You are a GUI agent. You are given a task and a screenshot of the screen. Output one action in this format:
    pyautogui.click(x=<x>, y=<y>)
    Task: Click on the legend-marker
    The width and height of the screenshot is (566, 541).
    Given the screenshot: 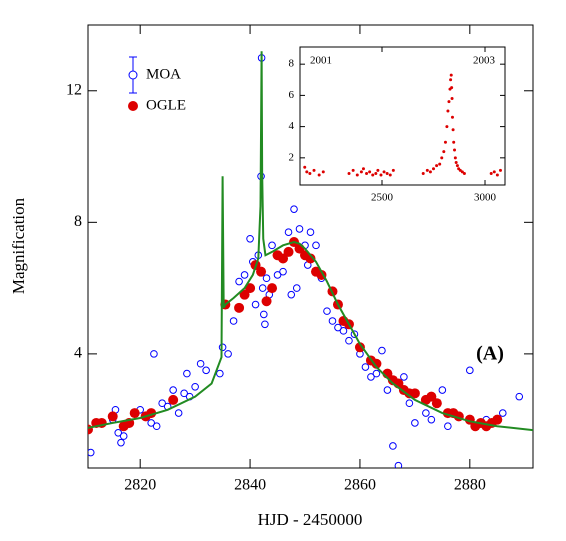 What is the action you would take?
    pyautogui.click(x=133, y=75)
    